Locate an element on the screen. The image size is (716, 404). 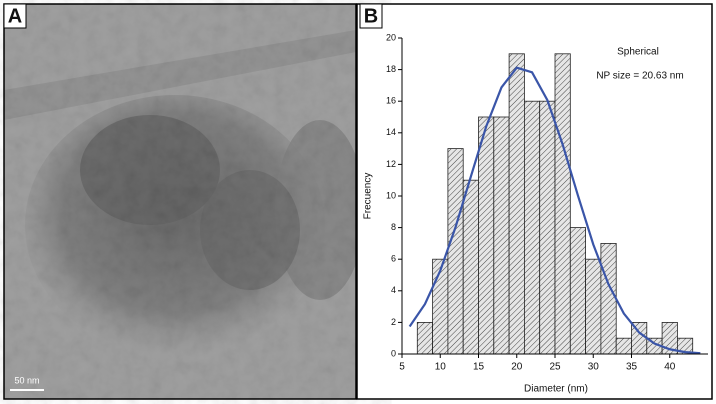
y-tick-label: 0 is located at coordinates (393, 353).